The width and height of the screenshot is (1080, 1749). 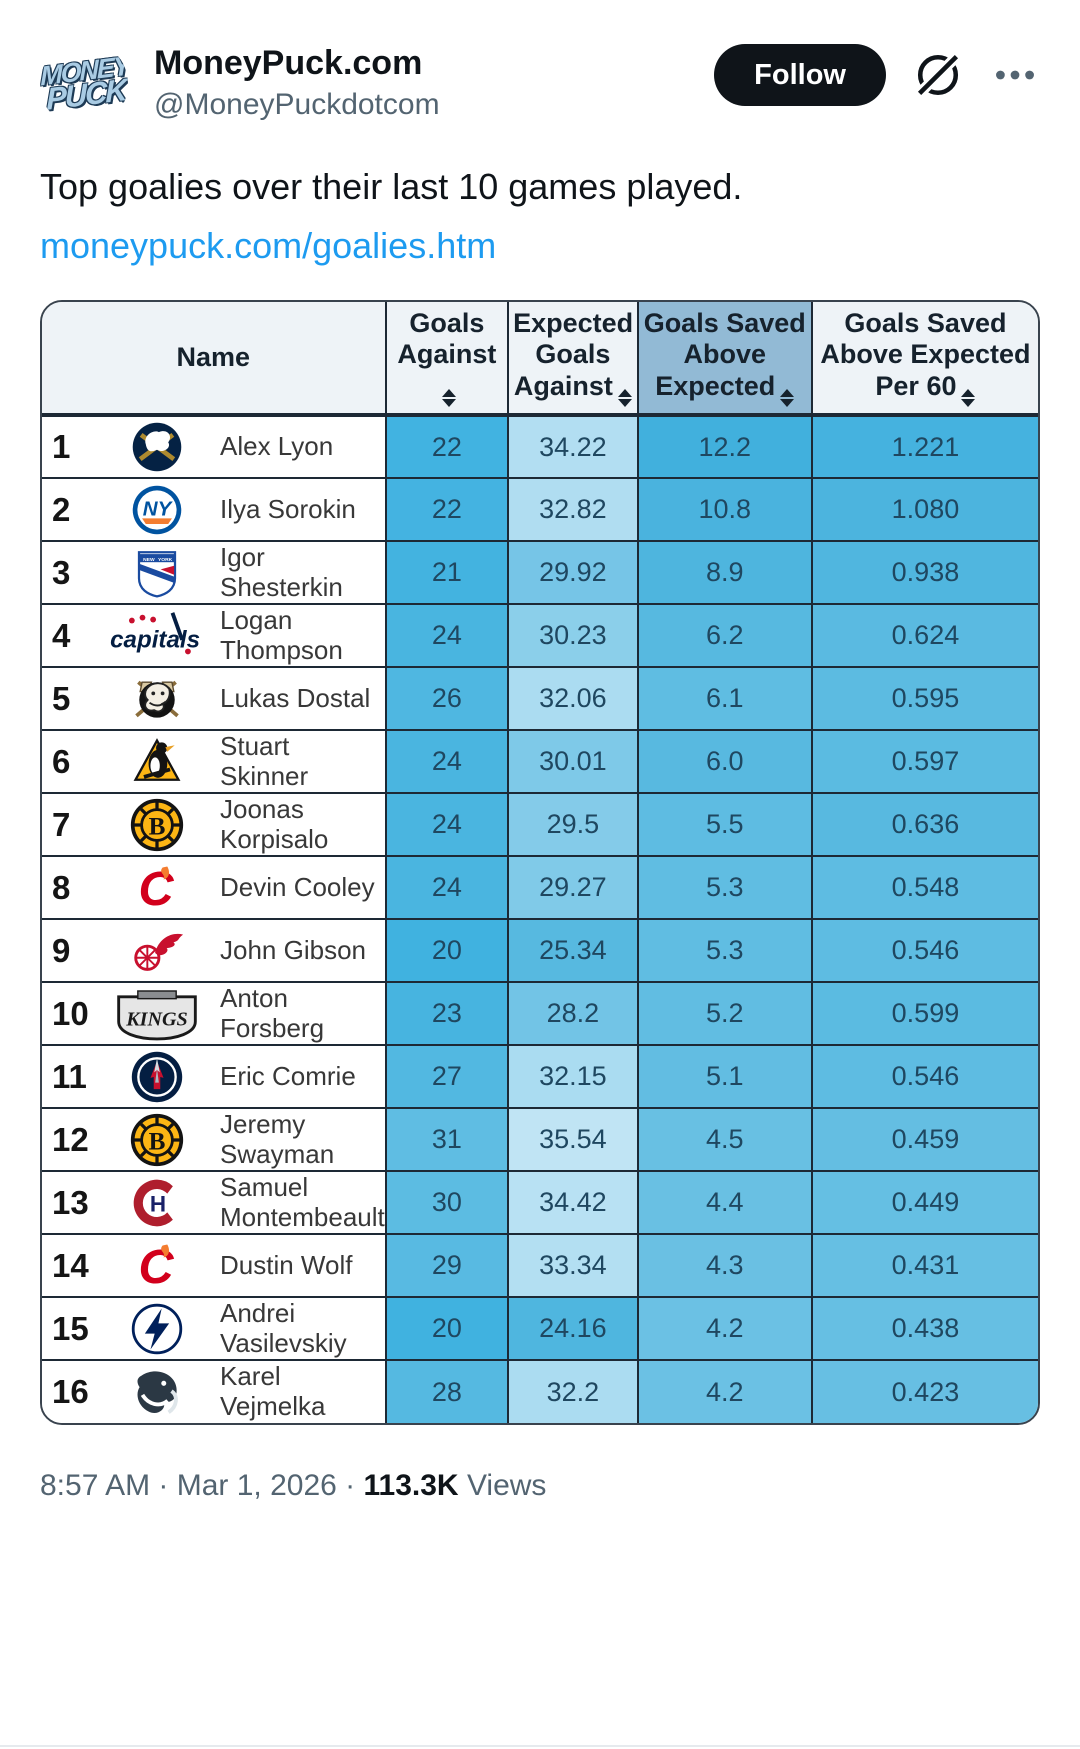 I want to click on goals-saved-above-expected-per-60-cell: 0.546, so click(x=924, y=951).